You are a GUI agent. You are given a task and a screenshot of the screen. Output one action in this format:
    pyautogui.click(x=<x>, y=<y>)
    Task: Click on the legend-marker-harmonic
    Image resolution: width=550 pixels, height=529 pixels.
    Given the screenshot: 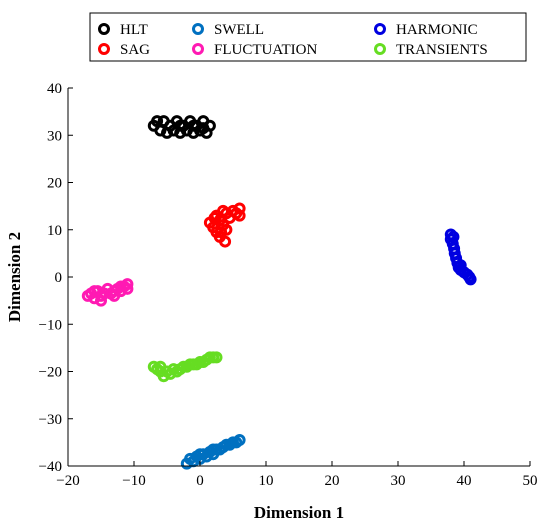 What is the action you would take?
    pyautogui.click(x=380, y=29)
    